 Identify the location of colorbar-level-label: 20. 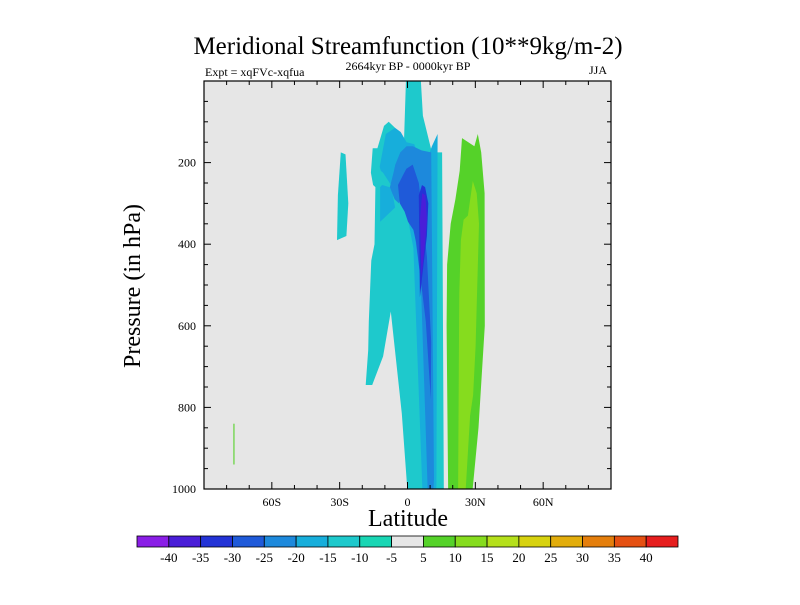
(518, 557).